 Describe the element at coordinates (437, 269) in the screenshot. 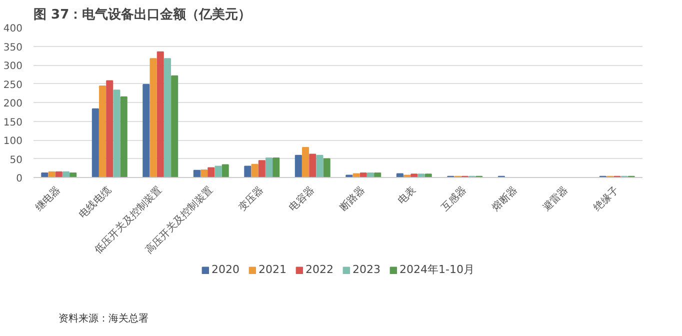

I see `legend-label: 2024年1-10月` at that location.